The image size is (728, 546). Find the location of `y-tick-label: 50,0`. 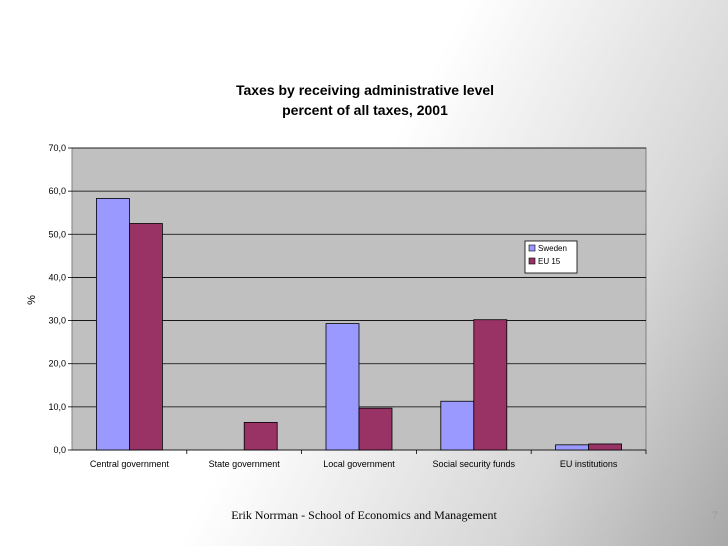

y-tick-label: 50,0 is located at coordinates (57, 234).